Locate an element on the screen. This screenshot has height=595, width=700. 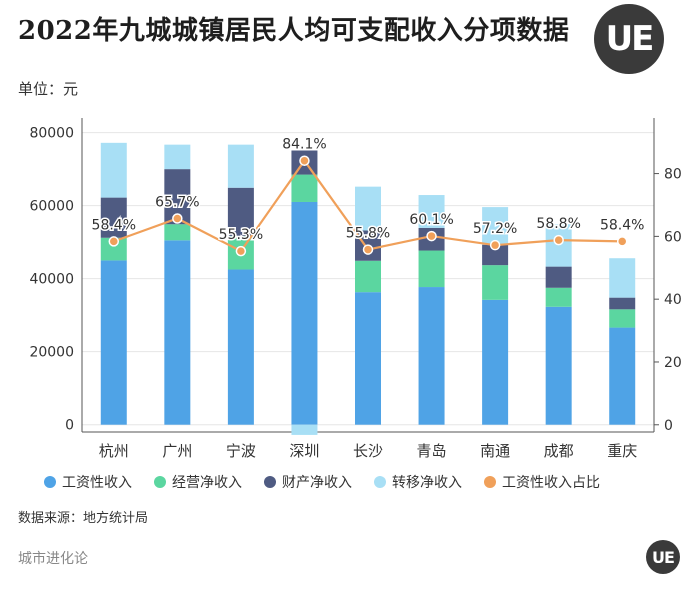
ue-logo: UE is located at coordinates (629, 39).